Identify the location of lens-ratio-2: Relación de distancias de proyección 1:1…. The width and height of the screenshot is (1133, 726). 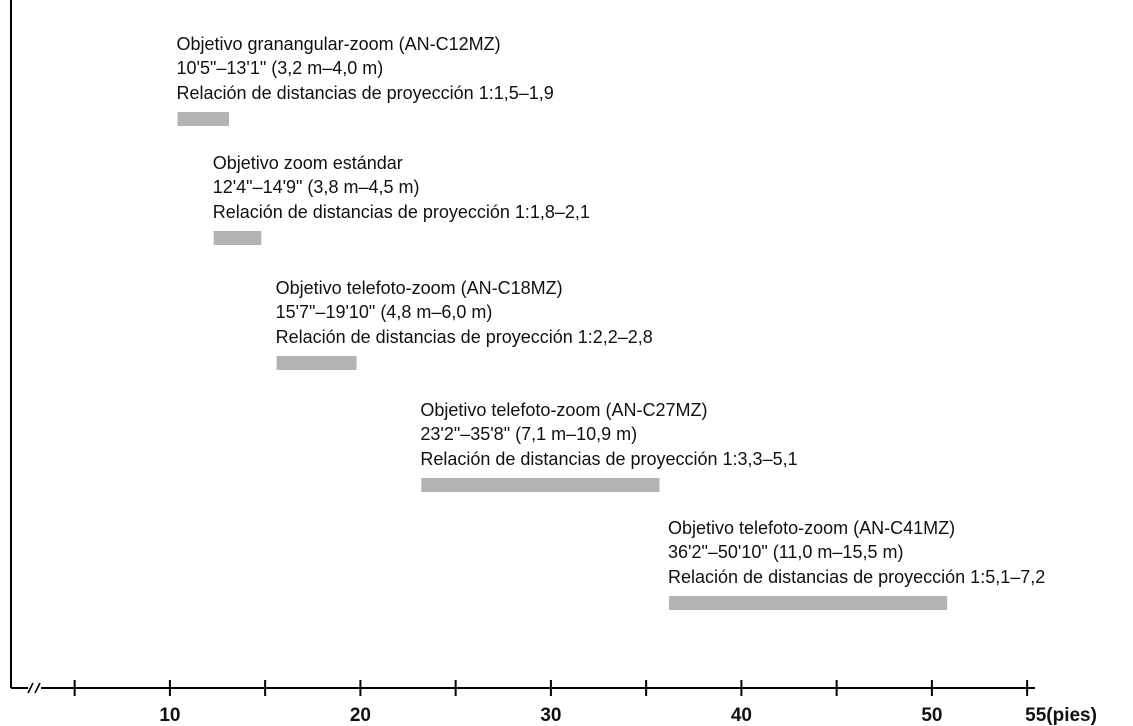
(401, 212).